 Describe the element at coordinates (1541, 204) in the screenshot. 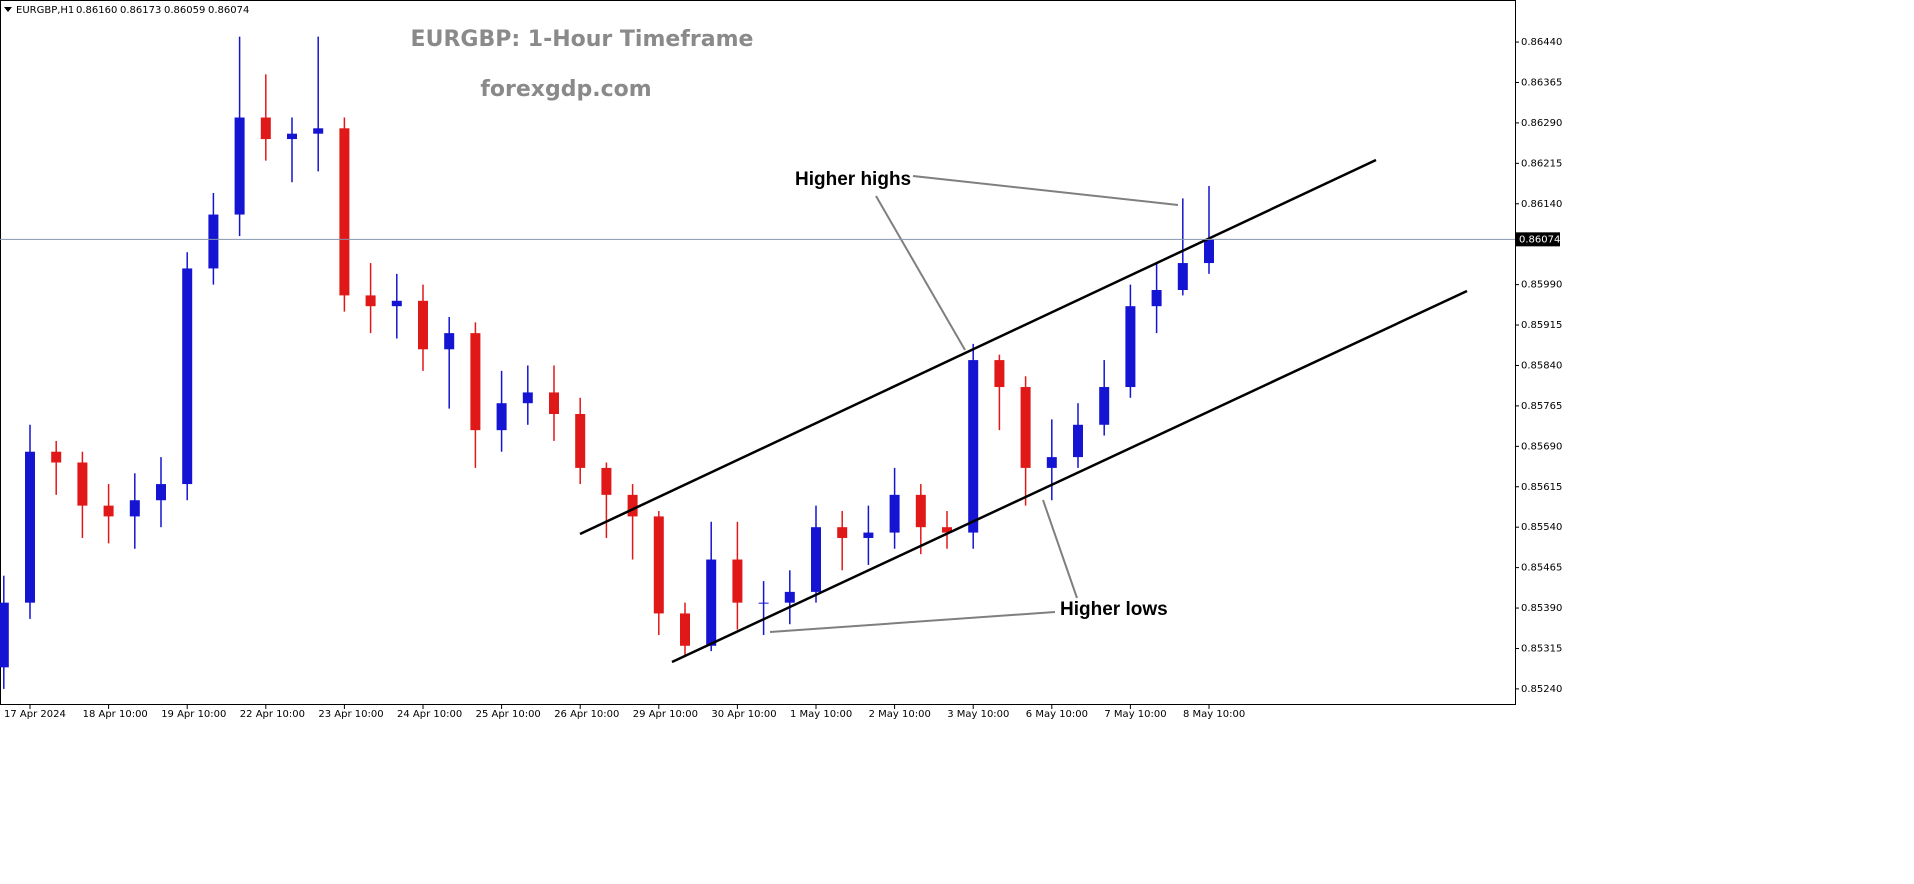

I see `y-tick-label: 0.86140` at that location.